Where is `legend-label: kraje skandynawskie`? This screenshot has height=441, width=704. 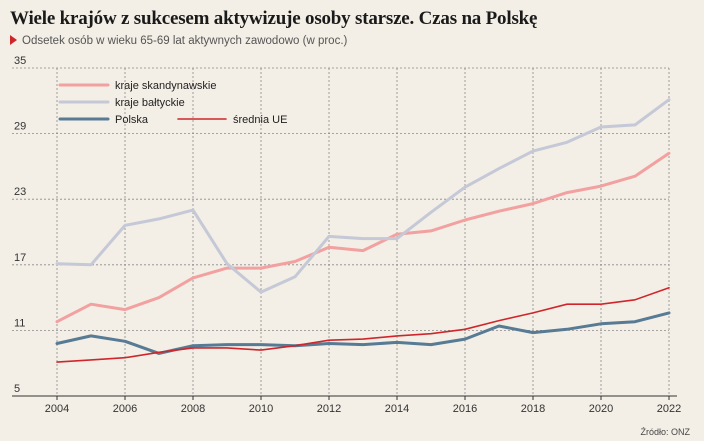 legend-label: kraje skandynawskie is located at coordinates (166, 86).